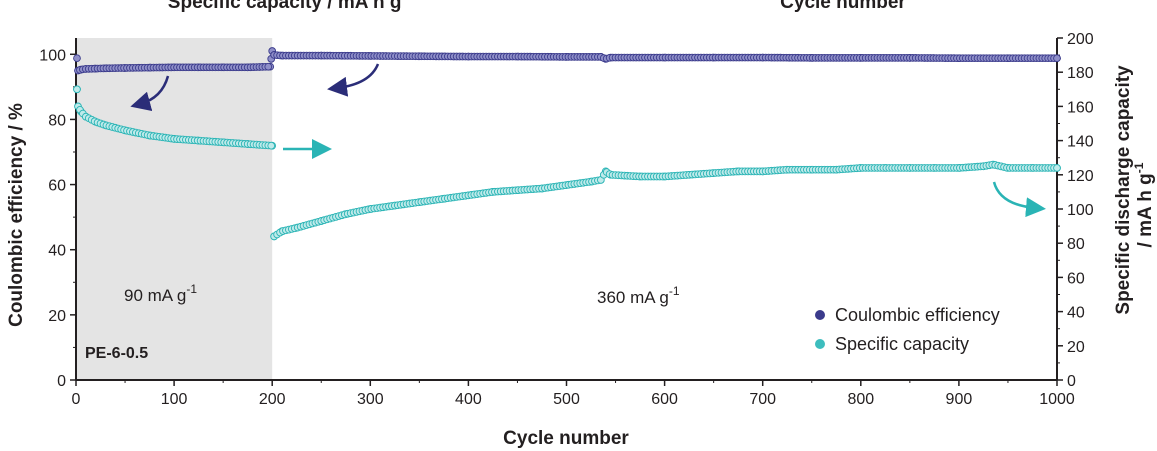  I want to click on low-rate-shaded-region, so click(174, 209).